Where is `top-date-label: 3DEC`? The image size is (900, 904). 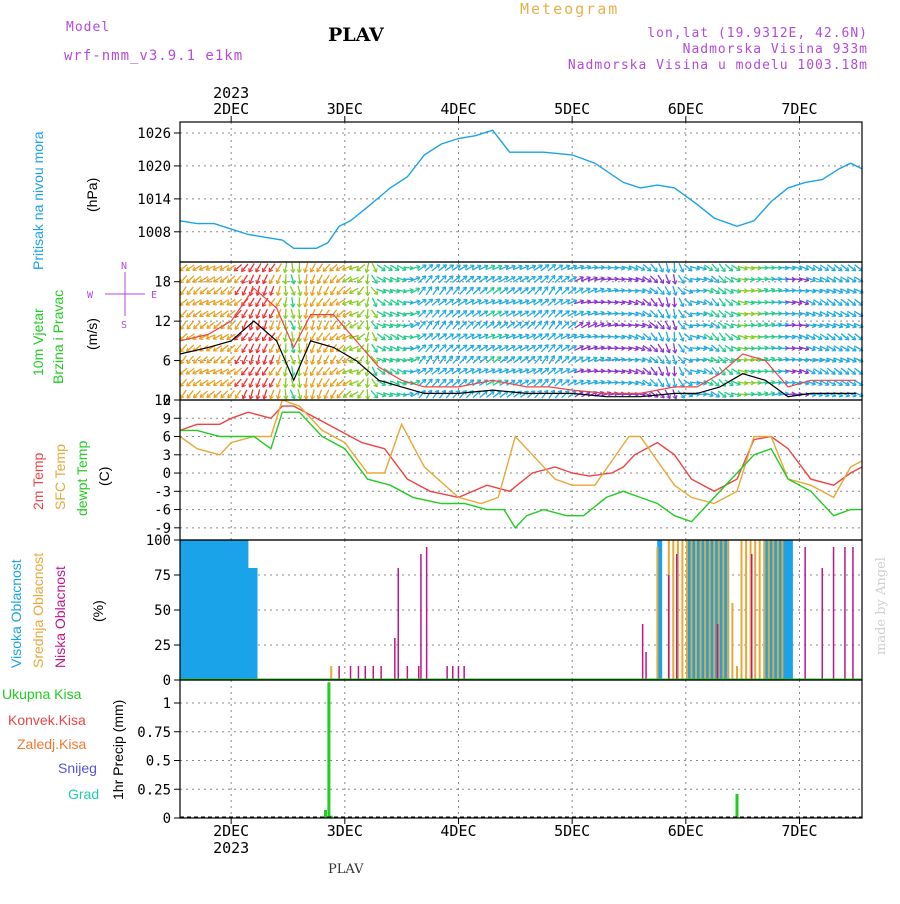
top-date-label: 3DEC is located at coordinates (345, 109).